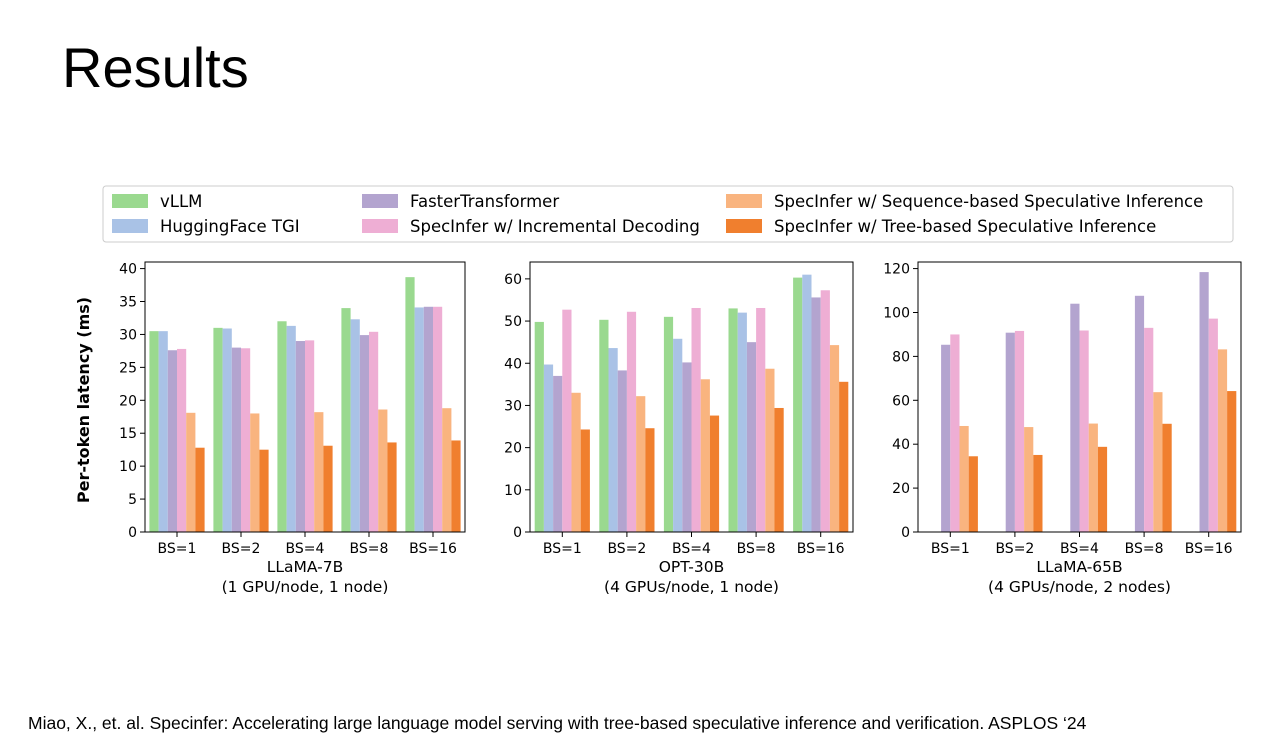 This screenshot has height=748, width=1286. What do you see at coordinates (691, 587) in the screenshot?
I see `panel-config-label: (4 GPUs/node, 1 node)` at bounding box center [691, 587].